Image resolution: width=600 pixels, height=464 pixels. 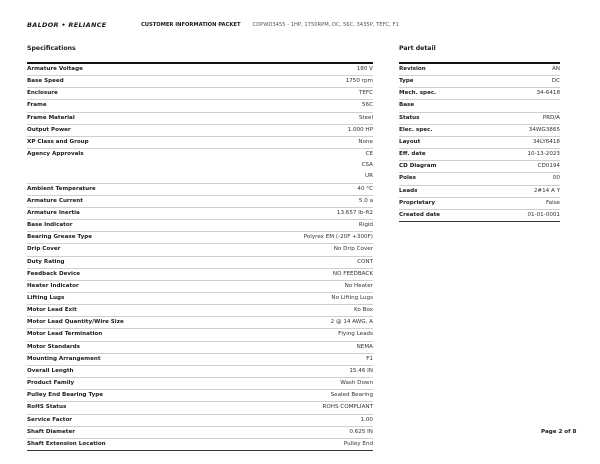 I want to click on value-line: CONT, so click(x=365, y=261).